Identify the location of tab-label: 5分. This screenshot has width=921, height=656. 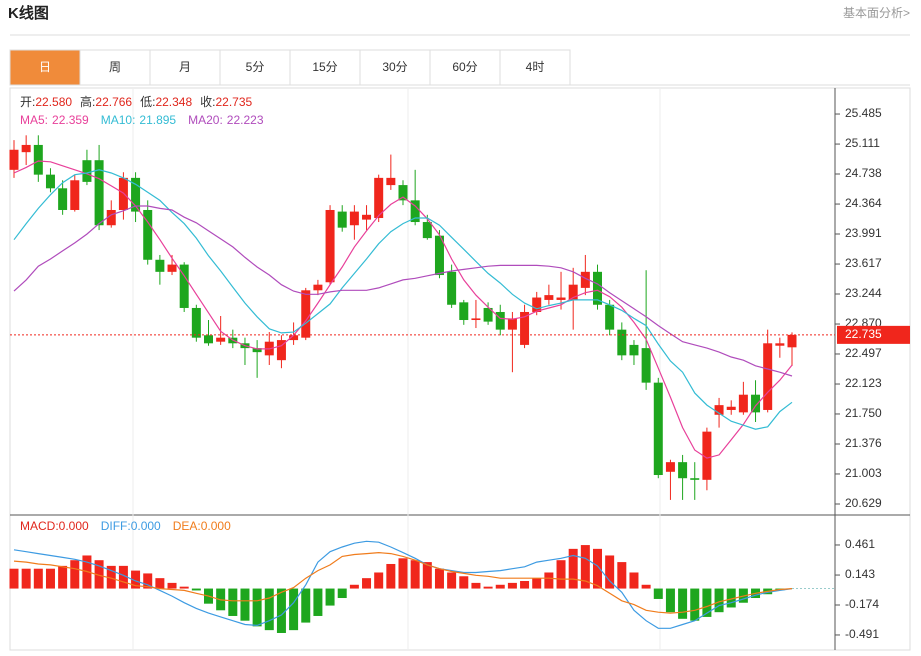
(255, 67).